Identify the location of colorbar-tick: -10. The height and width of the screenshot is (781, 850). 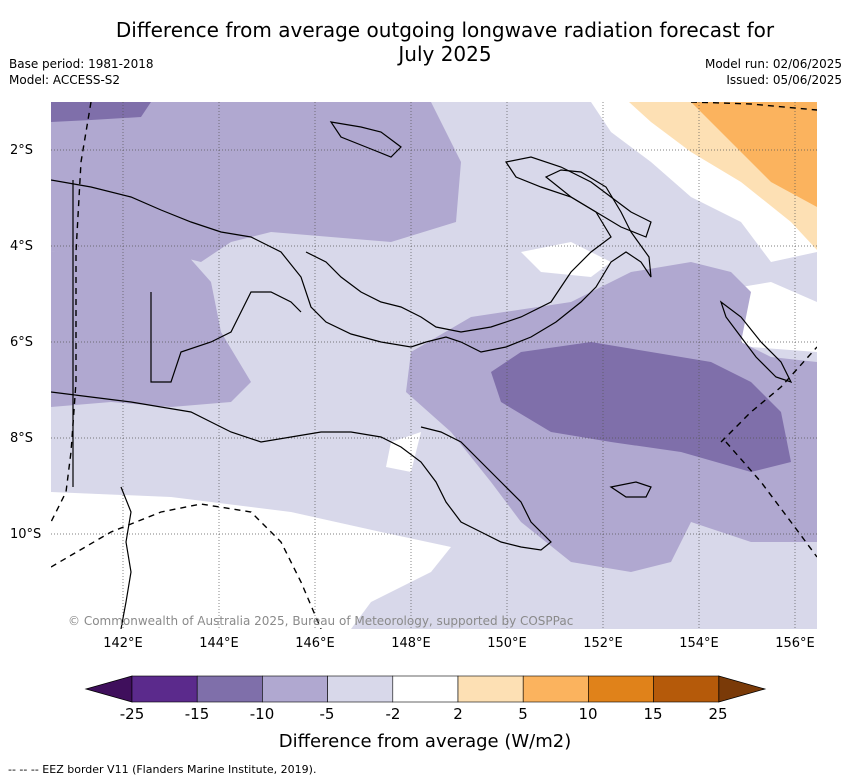
(262, 714).